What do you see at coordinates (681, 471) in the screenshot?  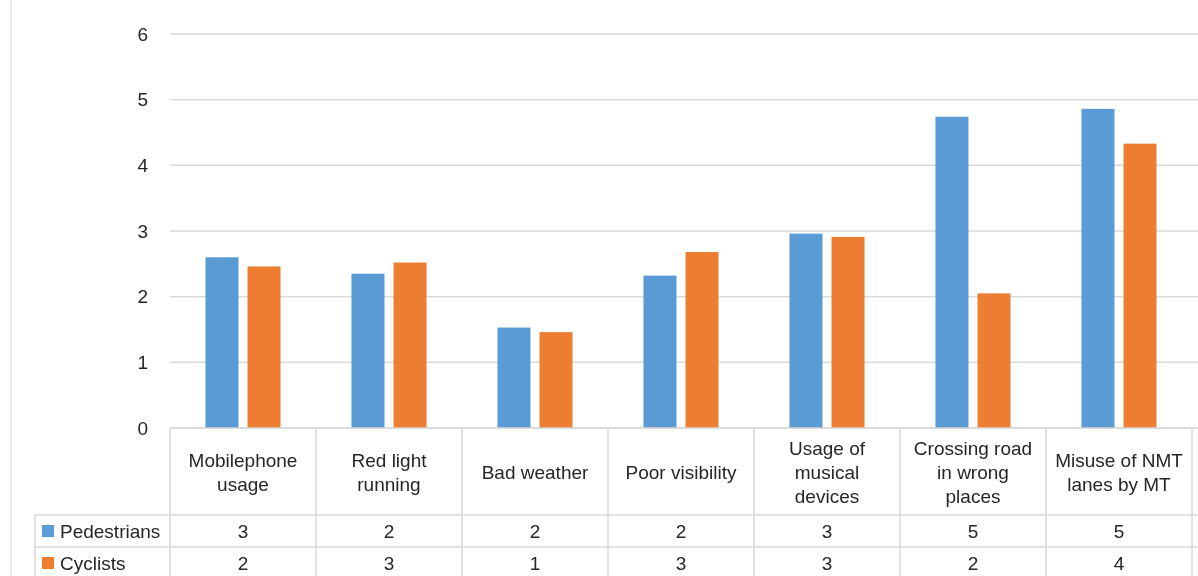 I see `x-tick-label: Poor visibility` at bounding box center [681, 471].